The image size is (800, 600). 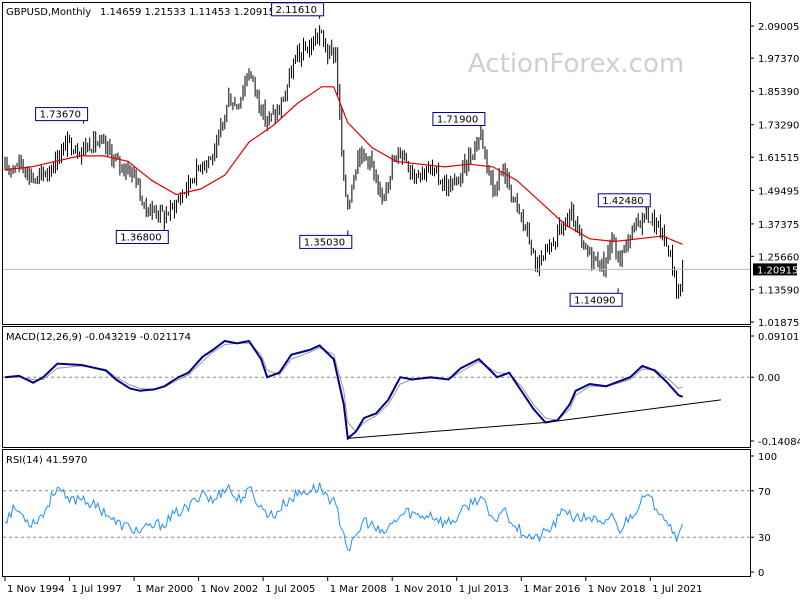 I want to click on annotation-label-3: 1.35030, so click(x=324, y=242).